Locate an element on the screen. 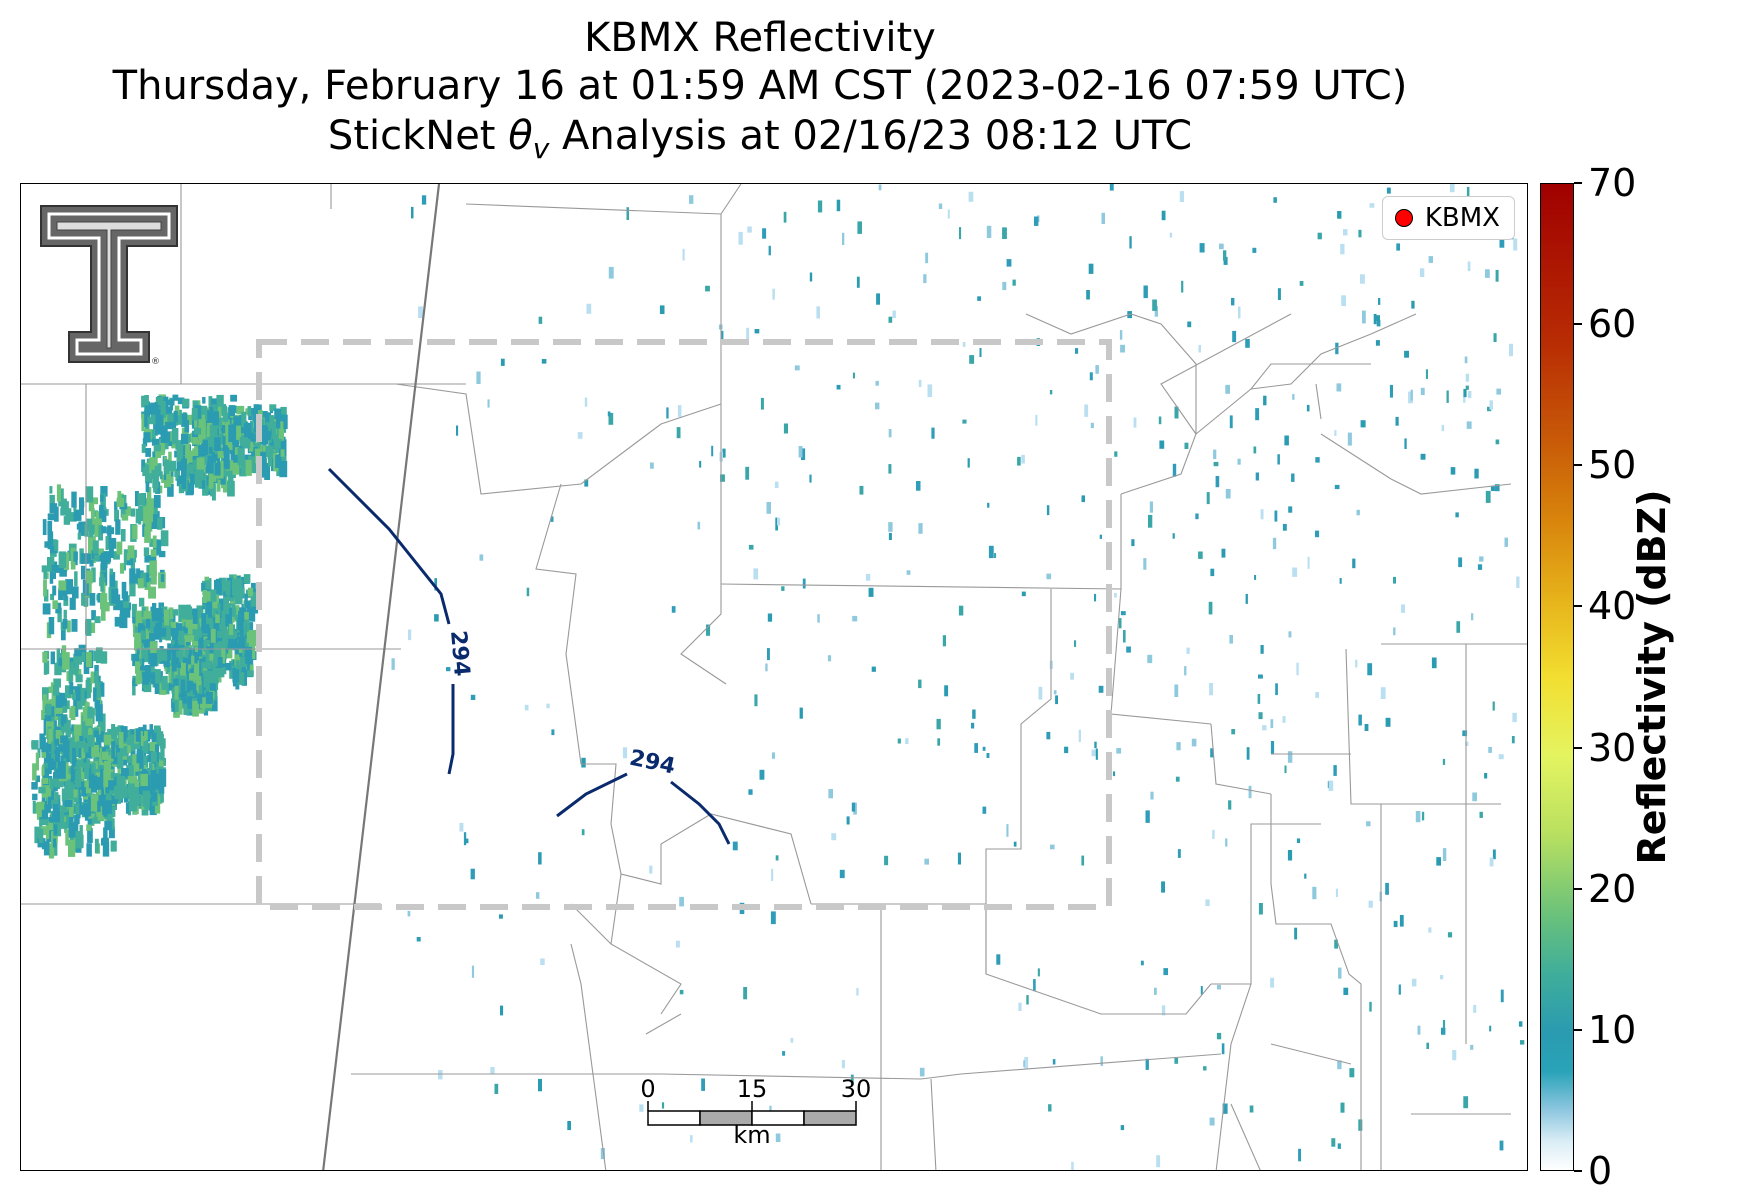 This screenshot has height=1203, width=1738. legend-label: KBMX is located at coordinates (1462, 218).